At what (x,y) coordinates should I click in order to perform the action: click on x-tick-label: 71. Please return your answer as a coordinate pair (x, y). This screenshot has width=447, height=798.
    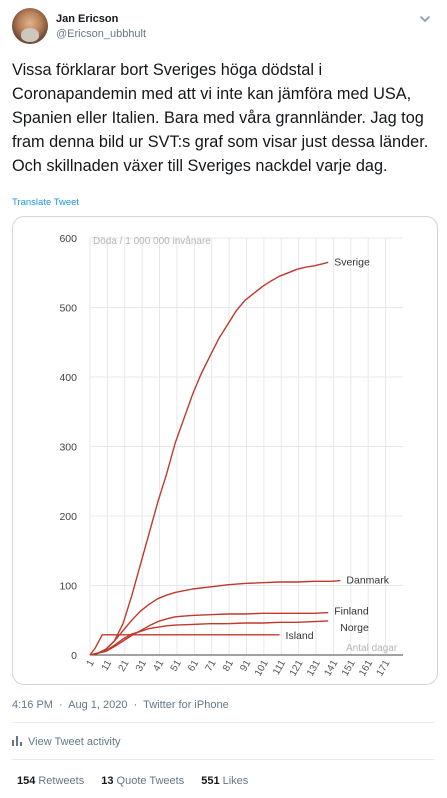
    Looking at the image, I should click on (211, 666).